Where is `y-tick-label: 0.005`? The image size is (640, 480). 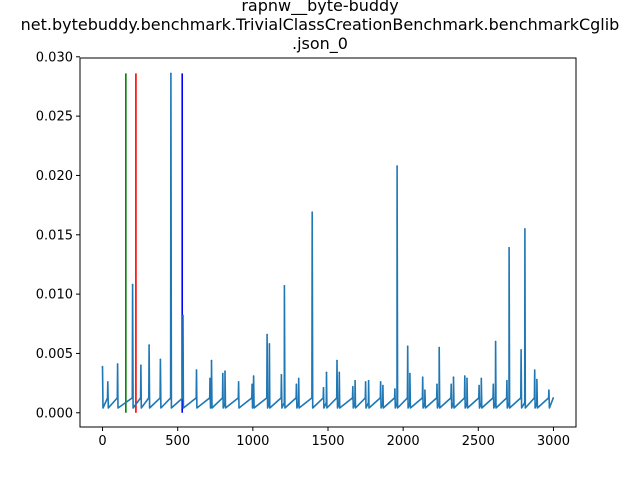
y-tick-label: 0.005 is located at coordinates (54, 354).